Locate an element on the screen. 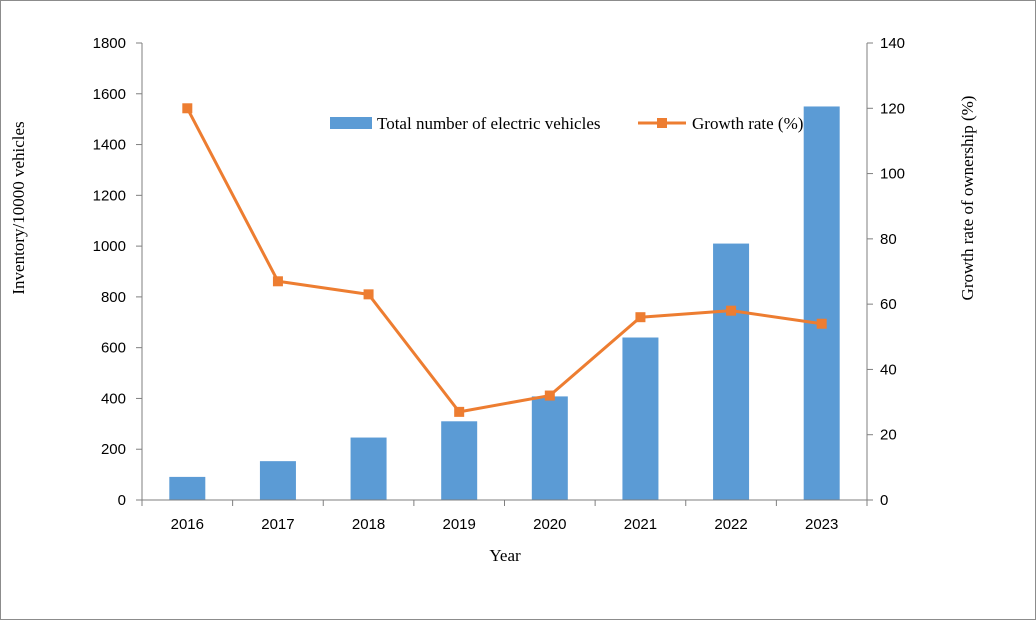  right-y-tick-label: 40 is located at coordinates (888, 369).